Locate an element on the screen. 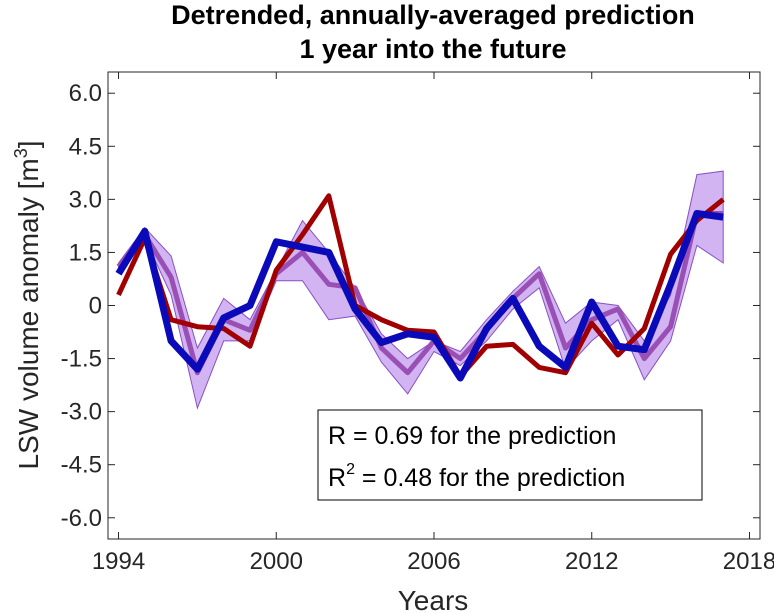 Image resolution: width=774 pixels, height=613 pixels. x-tick-label: 2000 is located at coordinates (276, 561).